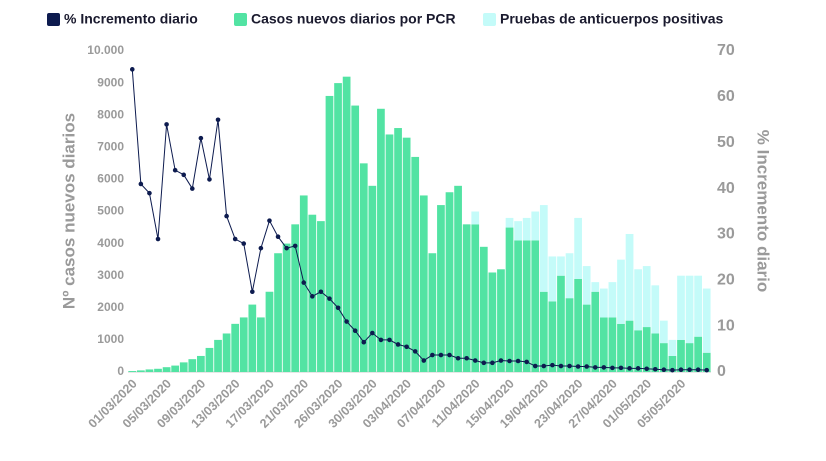  What do you see at coordinates (726, 188) in the screenshot?
I see `y2-tick-label: 40` at bounding box center [726, 188].